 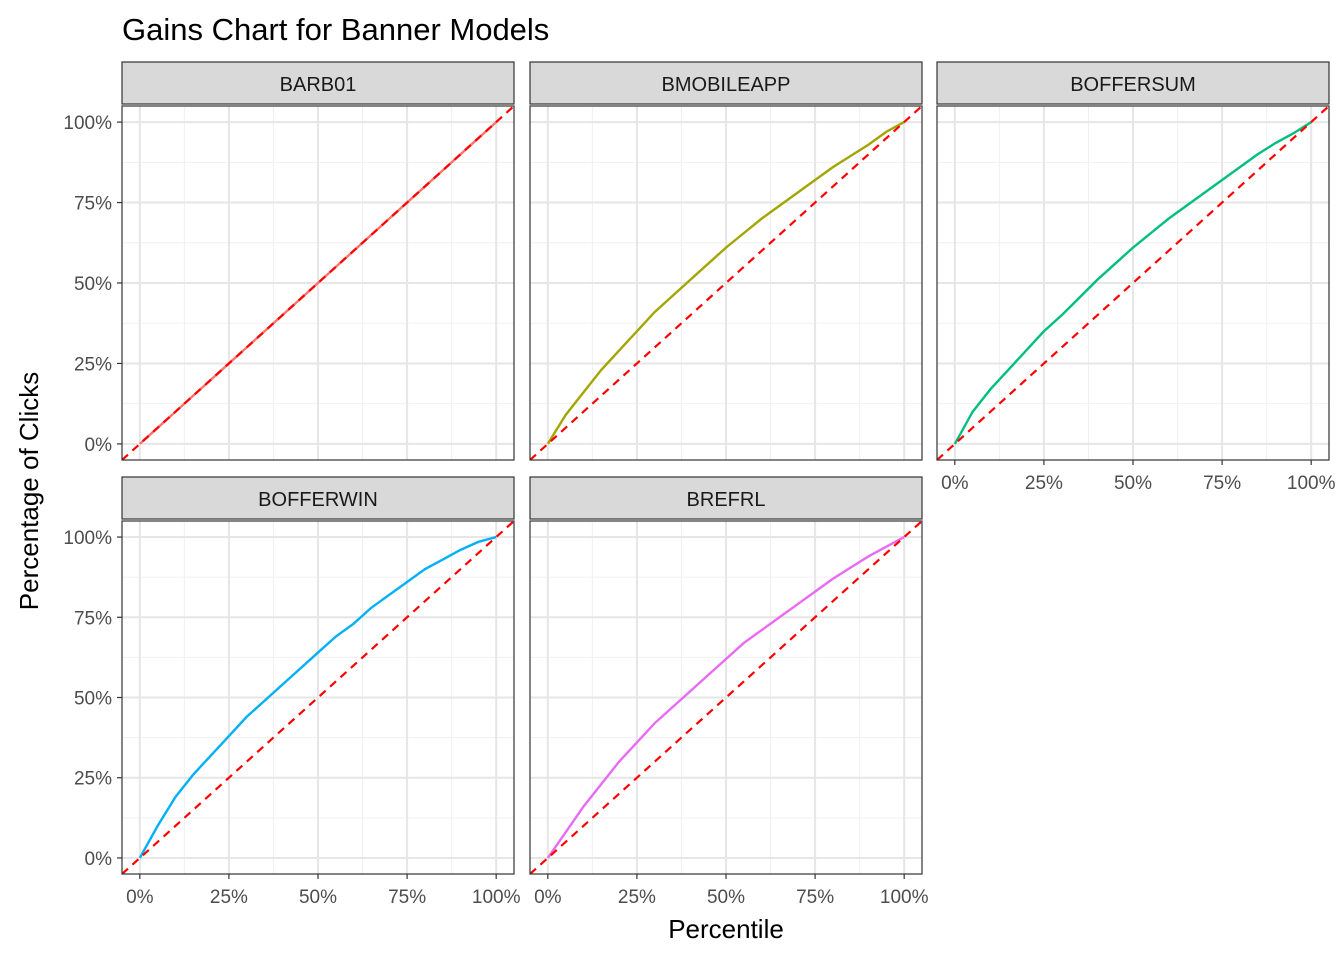 What do you see at coordinates (726, 929) in the screenshot?
I see `x-axis-label: Percentile` at bounding box center [726, 929].